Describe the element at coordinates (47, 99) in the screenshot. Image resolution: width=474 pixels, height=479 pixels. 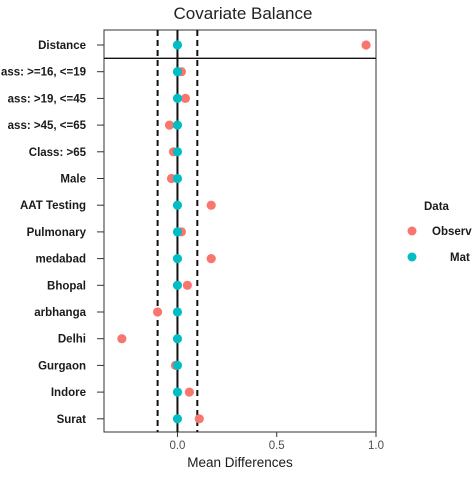
I see `y-tick-label: ass: >19, <=45` at that location.